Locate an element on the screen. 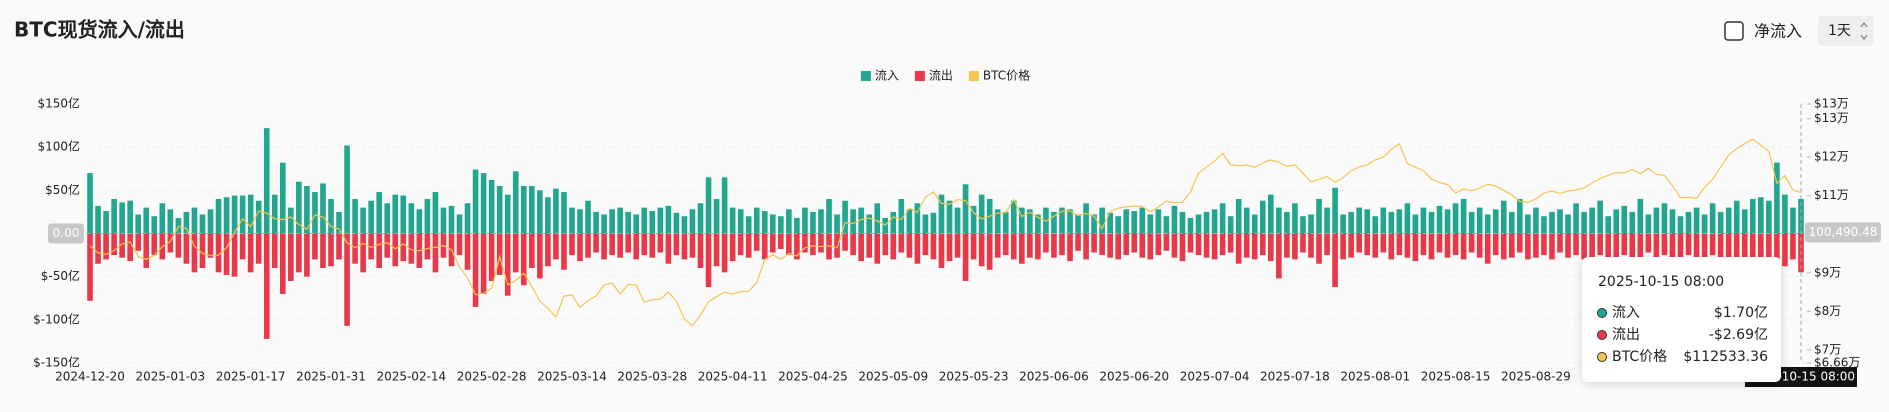  interval-select is located at coordinates (1846, 31).